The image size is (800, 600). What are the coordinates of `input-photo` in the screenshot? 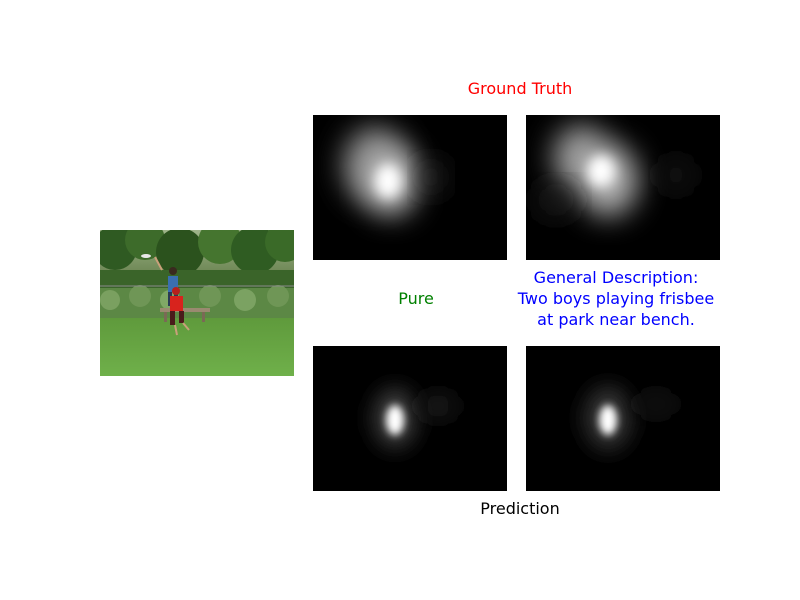 It's located at (197, 303).